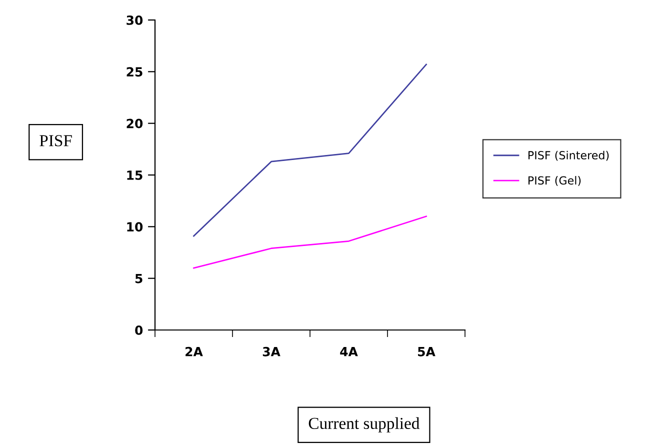 Image resolution: width=646 pixels, height=445 pixels. I want to click on x-axis-title: Current supplied, so click(364, 424).